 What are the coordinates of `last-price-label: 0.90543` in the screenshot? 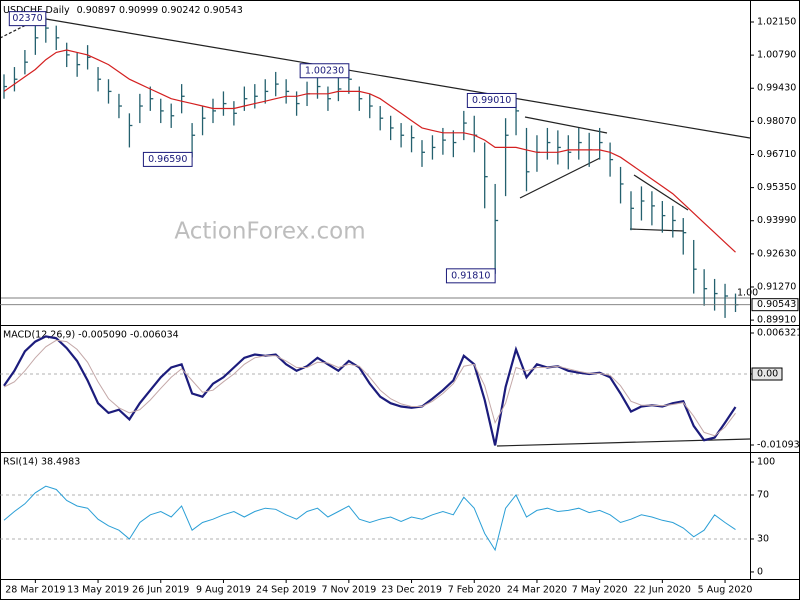 It's located at (776, 304).